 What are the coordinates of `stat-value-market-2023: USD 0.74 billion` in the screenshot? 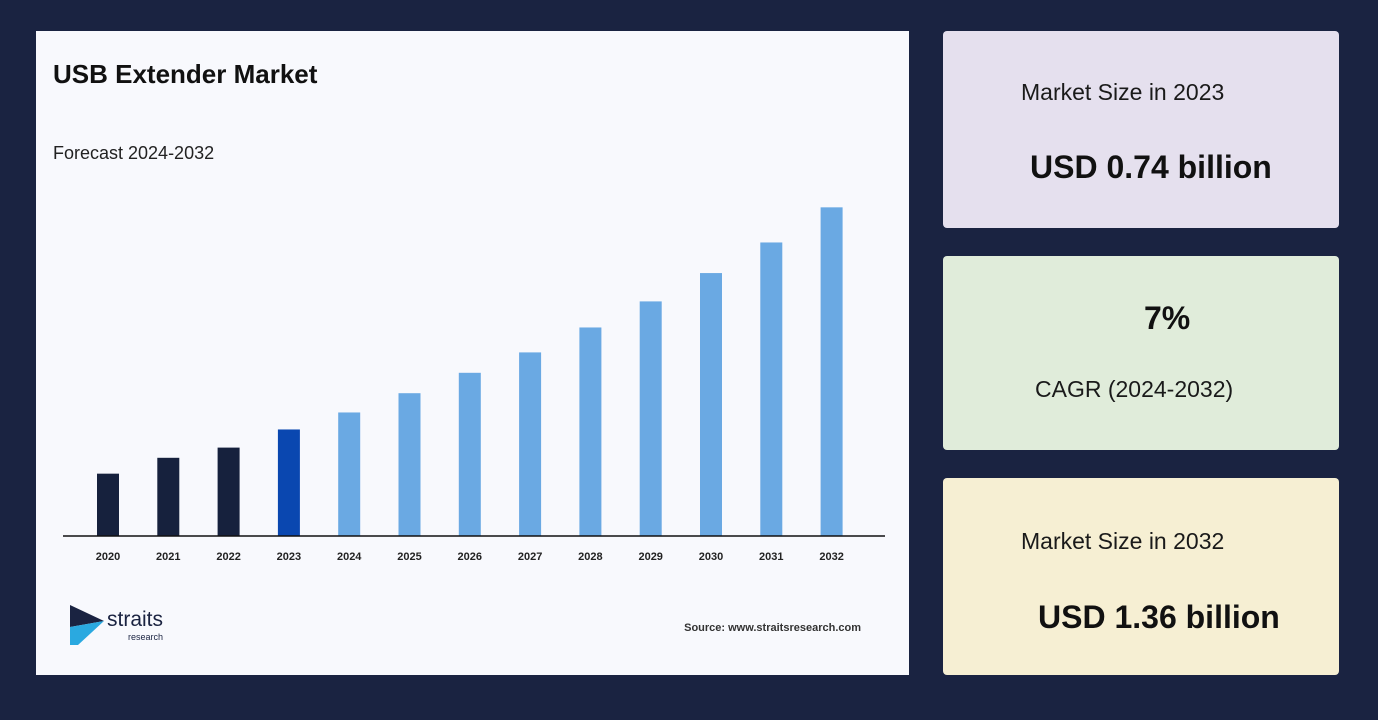 It's located at (1151, 167).